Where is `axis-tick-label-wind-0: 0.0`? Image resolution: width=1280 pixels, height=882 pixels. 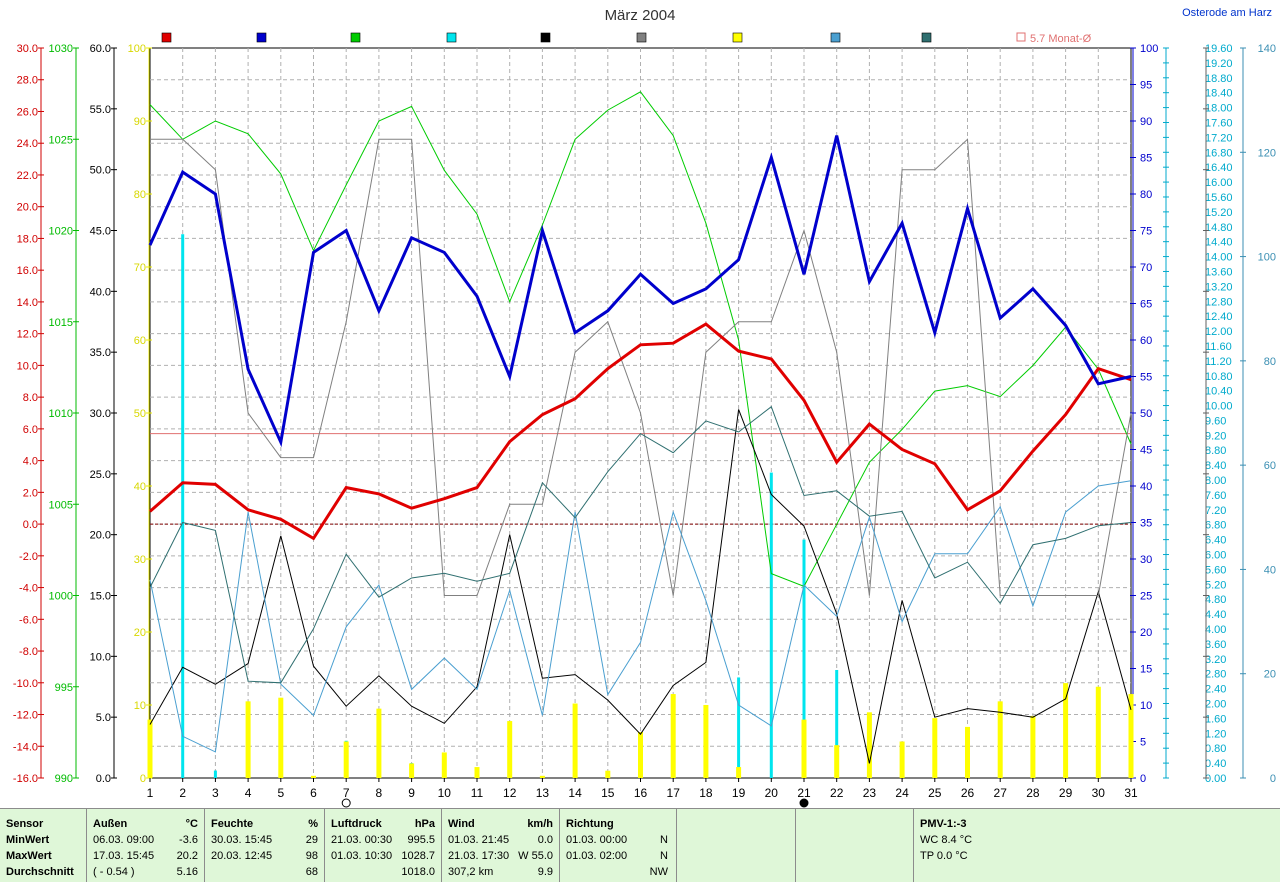 axis-tick-label-wind-0: 0.0 is located at coordinates (103, 779).